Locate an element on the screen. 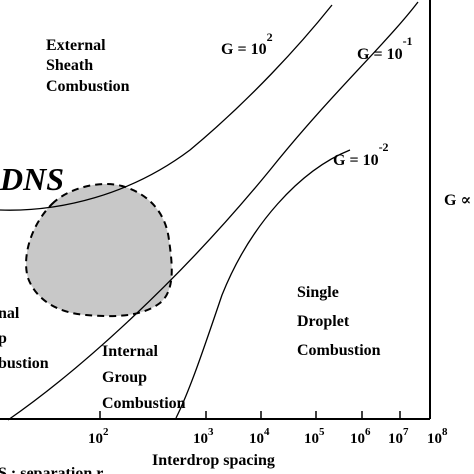 The width and height of the screenshot is (474, 474). external-sheath-label: External Sheath Combustion is located at coordinates (88, 66).